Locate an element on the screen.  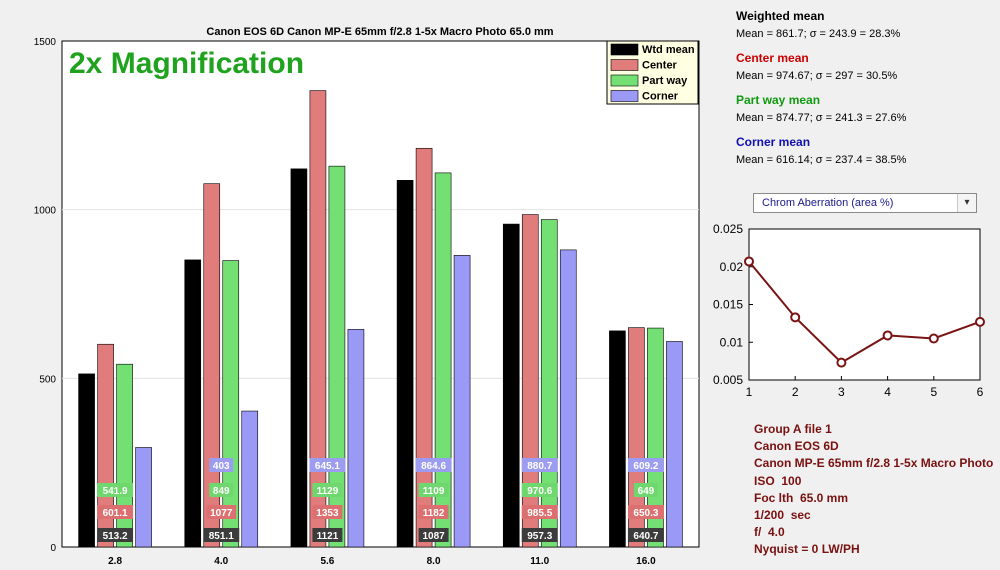
value-label: 864.6 is located at coordinates (433, 466).